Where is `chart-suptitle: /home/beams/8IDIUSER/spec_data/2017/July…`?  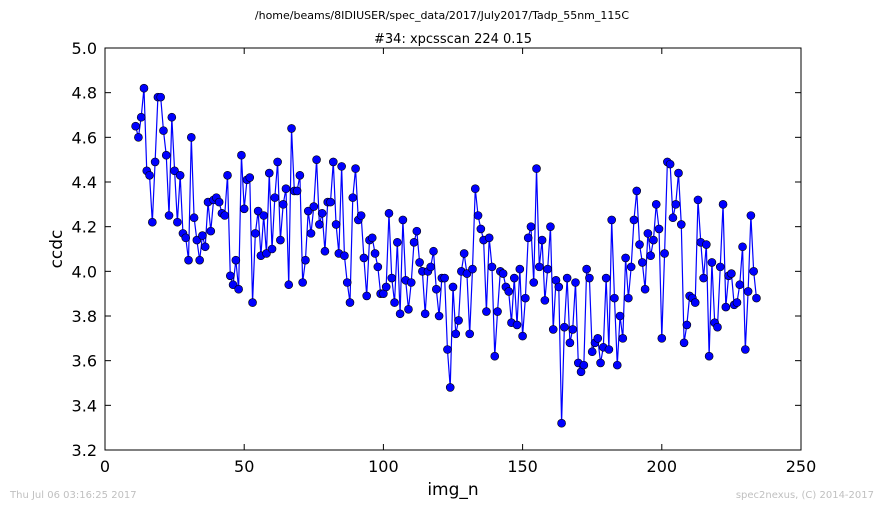 chart-suptitle: /home/beams/8IDIUSER/spec_data/2017/July… is located at coordinates (442, 15).